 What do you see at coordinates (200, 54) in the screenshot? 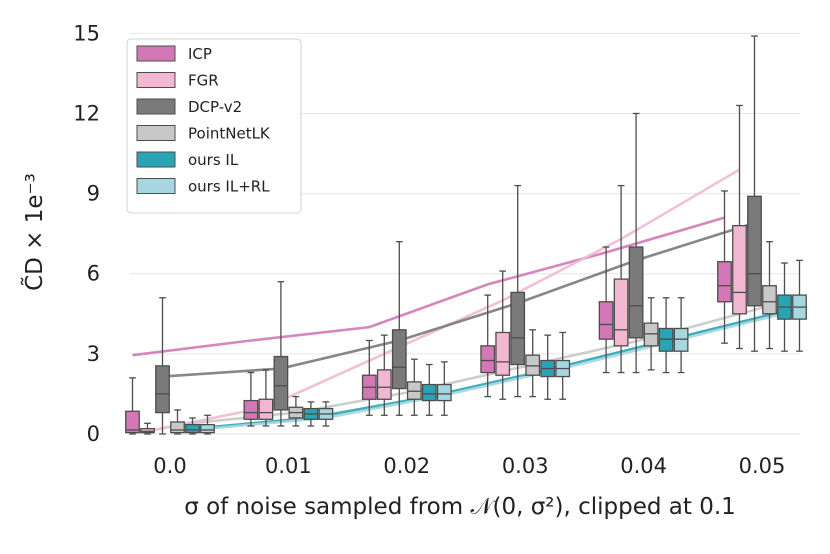
I see `legend-label: ICP` at bounding box center [200, 54].